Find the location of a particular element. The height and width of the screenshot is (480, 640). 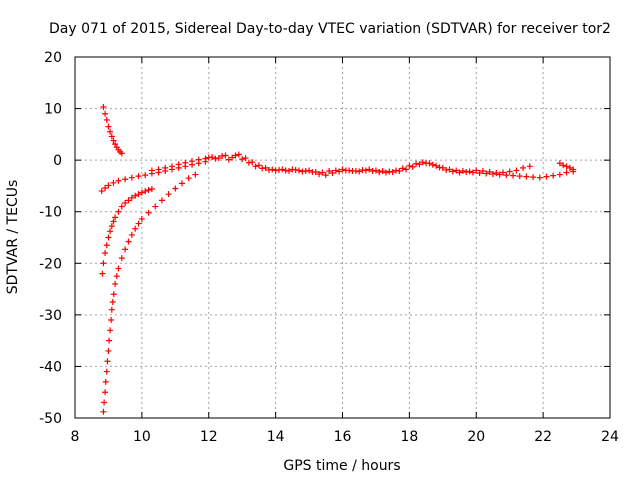

x-tick-label: 18 is located at coordinates (409, 437).